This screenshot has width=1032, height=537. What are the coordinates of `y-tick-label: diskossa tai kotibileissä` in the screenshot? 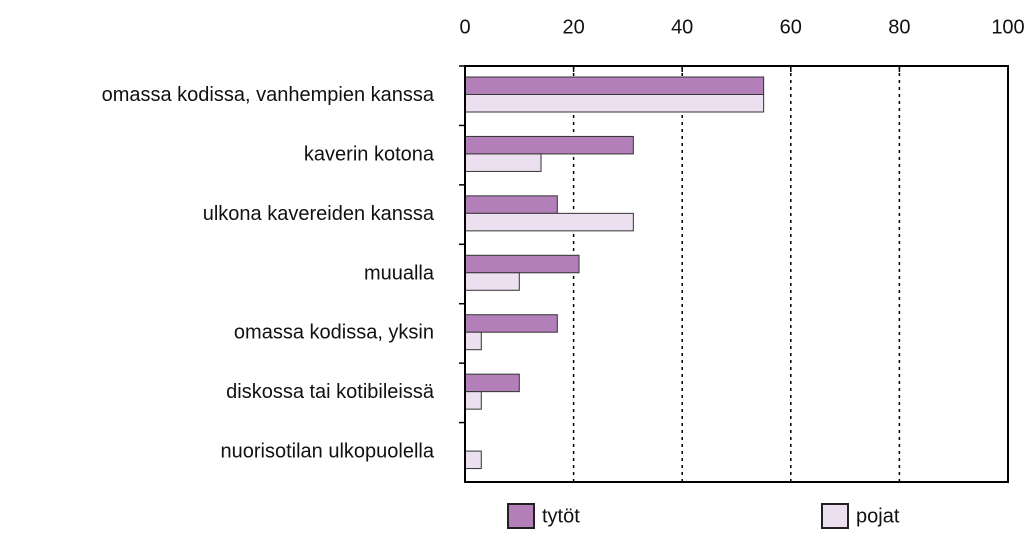 It's located at (330, 392).